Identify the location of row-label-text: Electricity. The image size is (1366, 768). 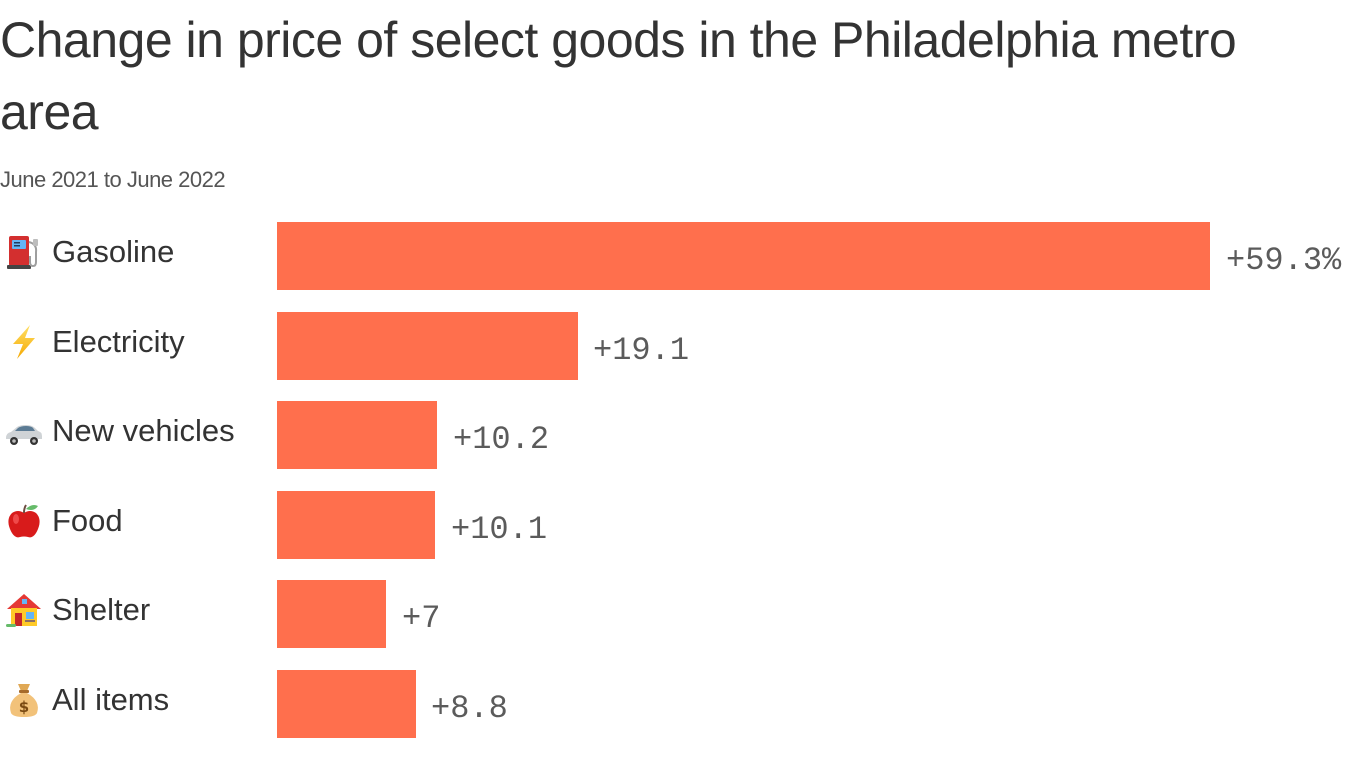
(118, 341).